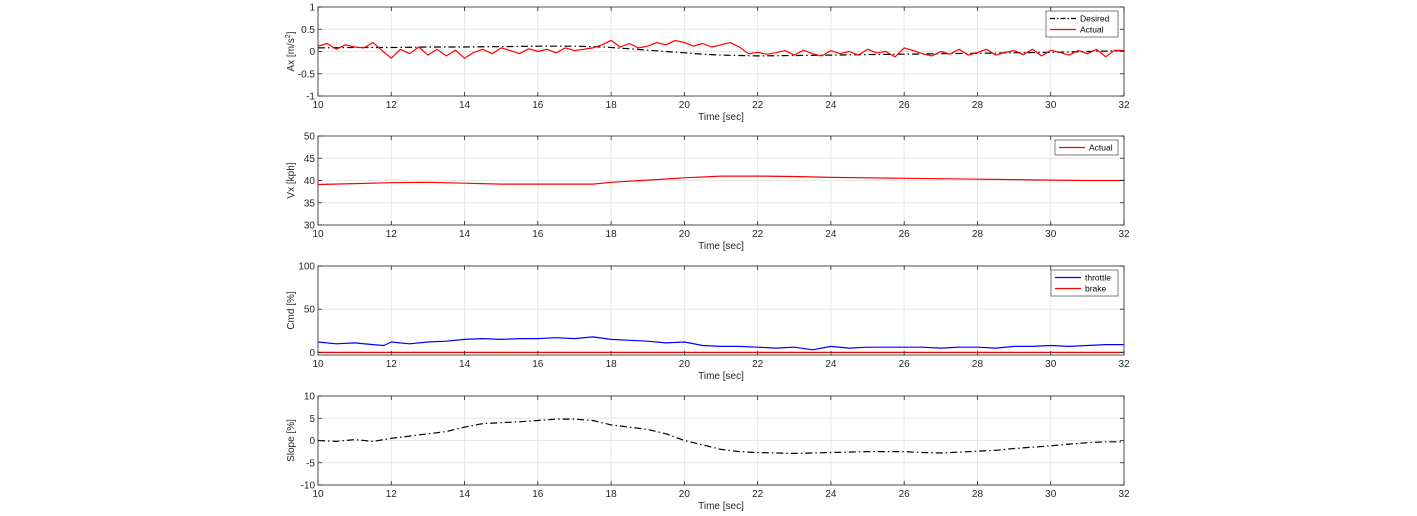 The image size is (1417, 516). Describe the element at coordinates (310, 397) in the screenshot. I see `y-tick-label: 10` at that location.